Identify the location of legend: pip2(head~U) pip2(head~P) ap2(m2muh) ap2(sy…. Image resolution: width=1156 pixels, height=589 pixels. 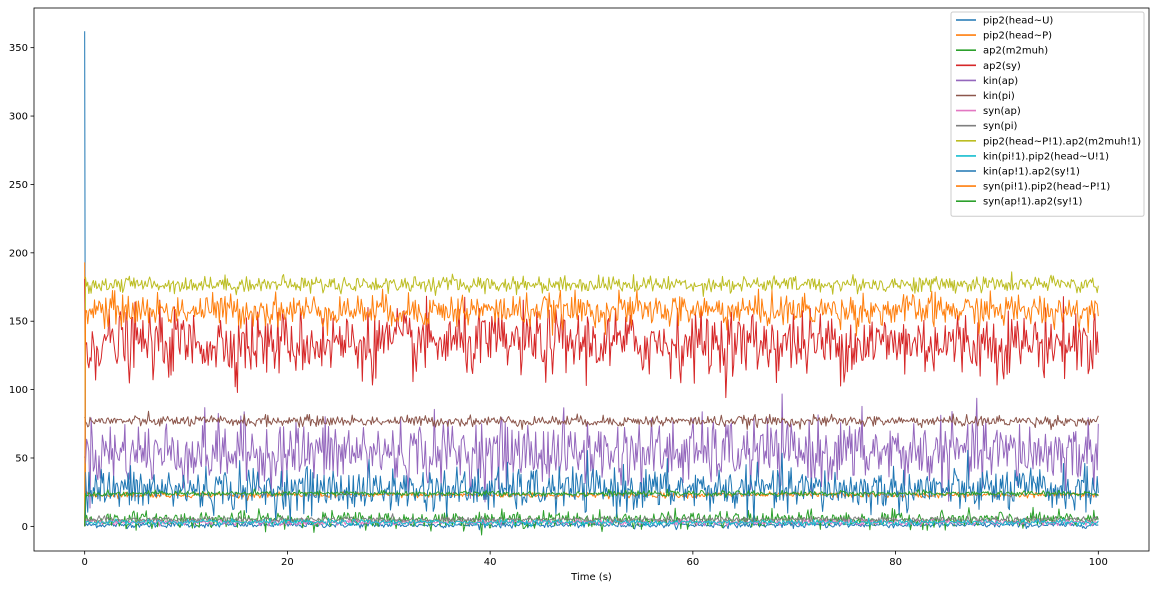
(1047, 114).